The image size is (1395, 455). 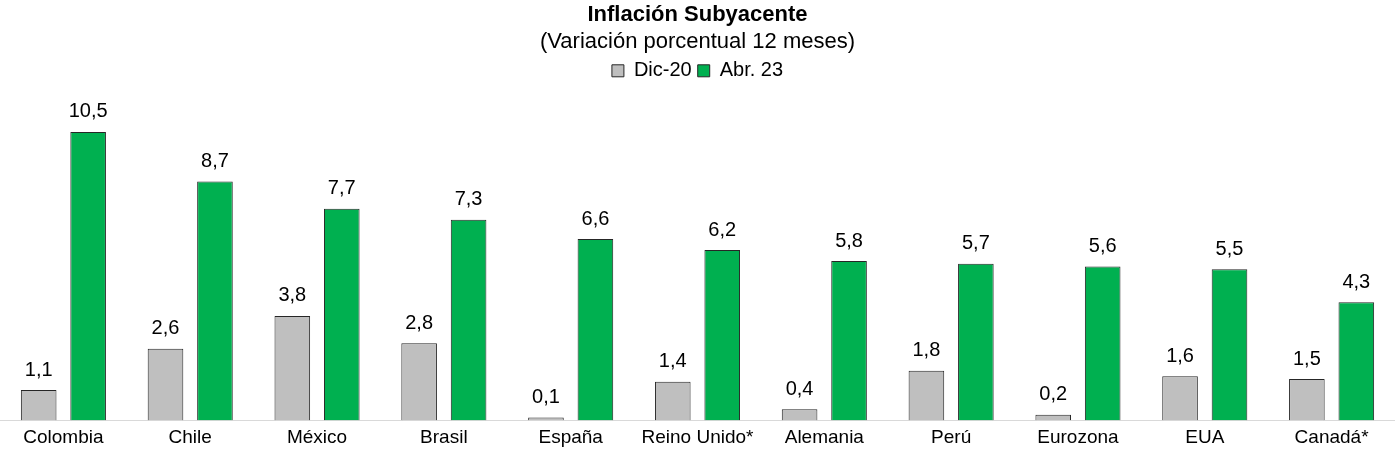 I want to click on x-tick-label: Reino Unido*, so click(x=698, y=436).